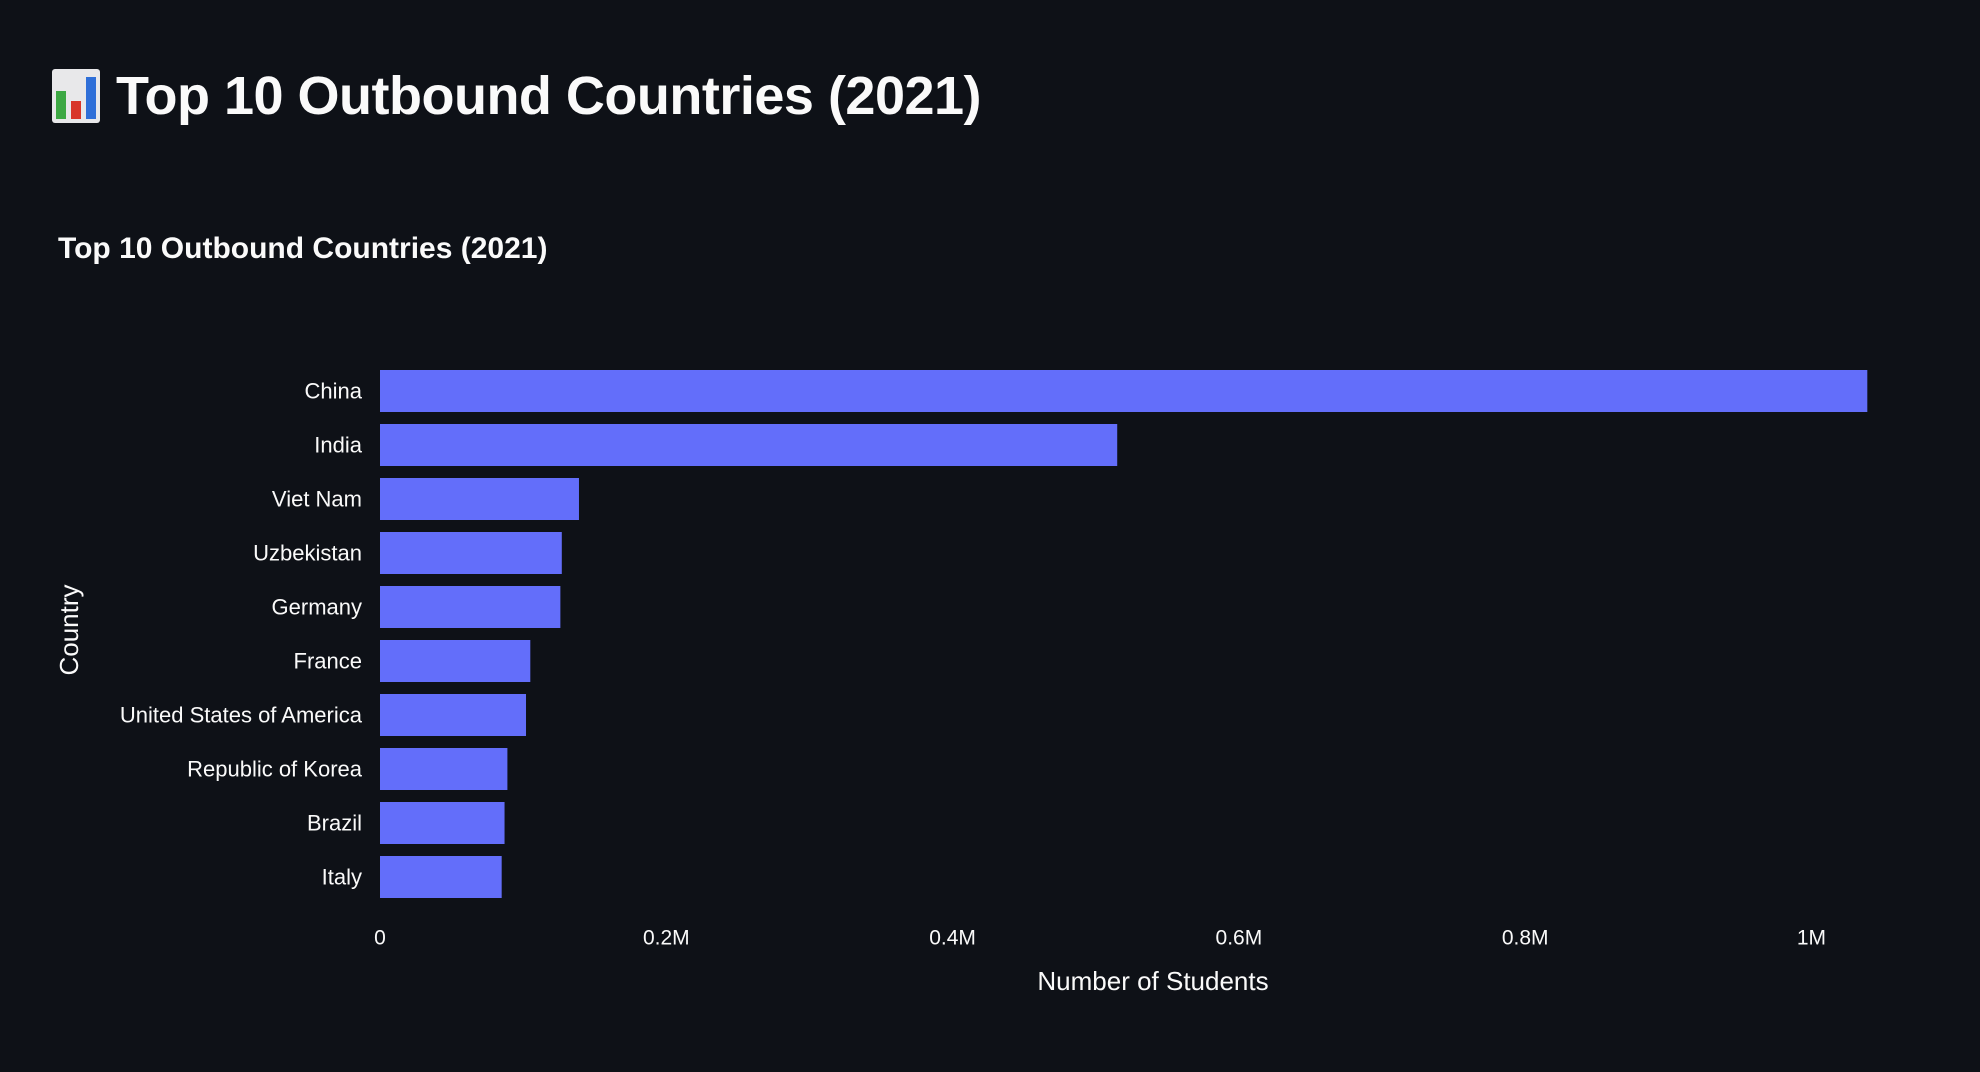 The height and width of the screenshot is (1072, 1980). I want to click on category-label: France, so click(328, 661).